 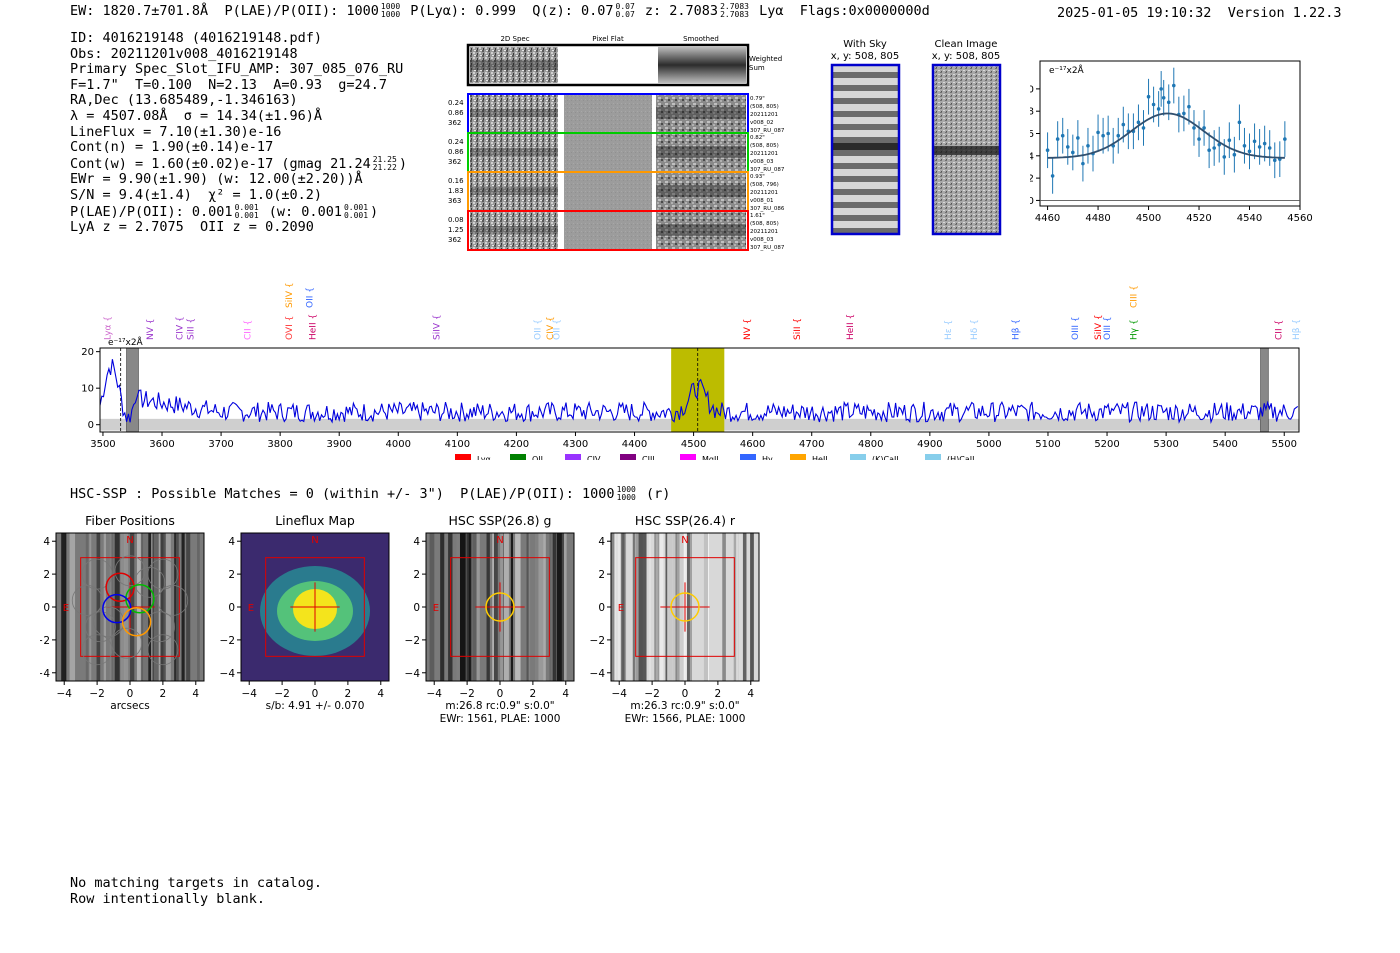 I want to click on cutout-row-meta: 0.93", so click(x=757, y=177).